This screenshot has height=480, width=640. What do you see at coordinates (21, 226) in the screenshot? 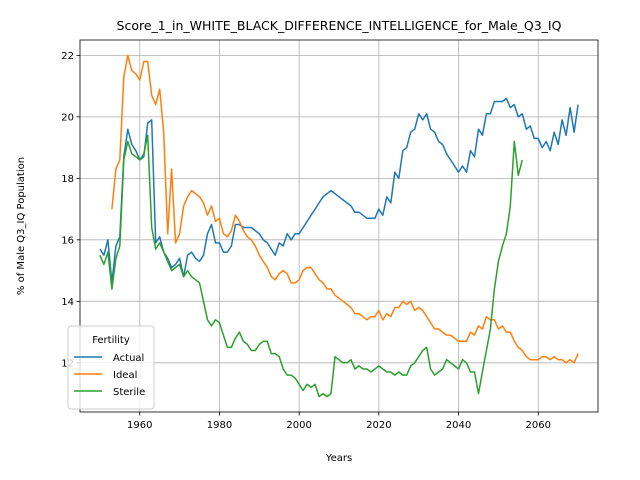
I see `y-axis-label: % of Male Q3_IQ Population` at bounding box center [21, 226].